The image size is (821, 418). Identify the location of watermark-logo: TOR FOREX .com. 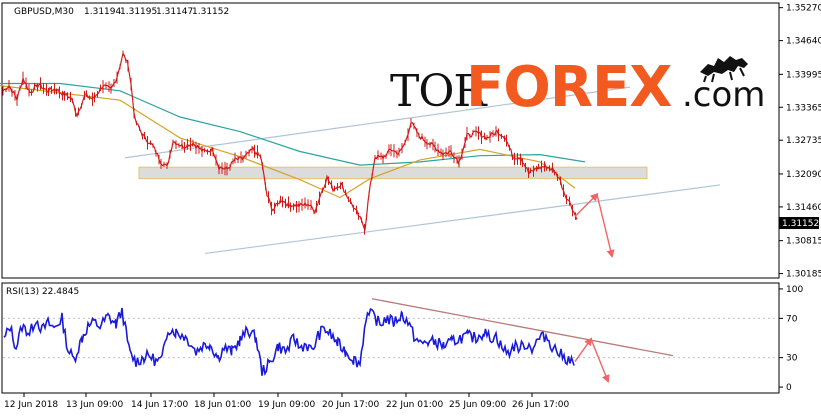
(577, 87).